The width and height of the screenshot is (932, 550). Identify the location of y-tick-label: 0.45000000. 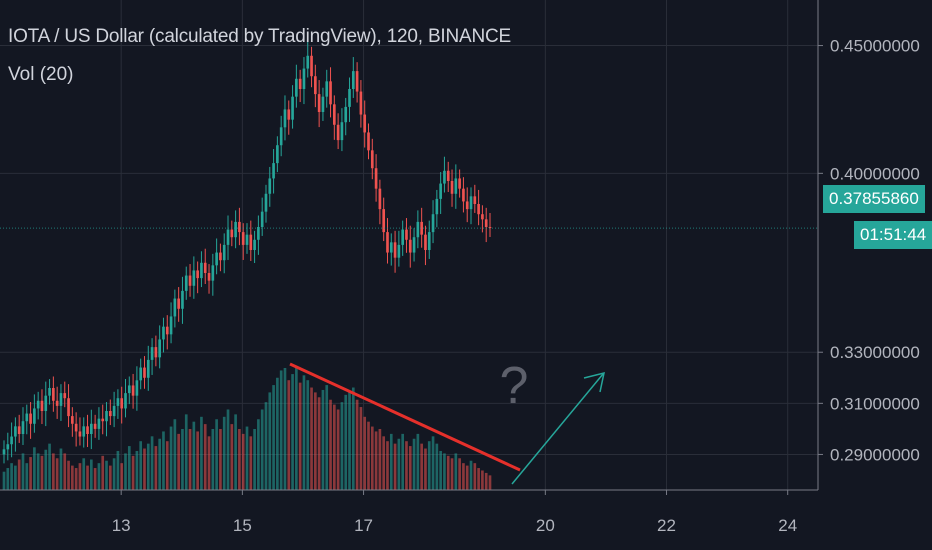
(875, 46).